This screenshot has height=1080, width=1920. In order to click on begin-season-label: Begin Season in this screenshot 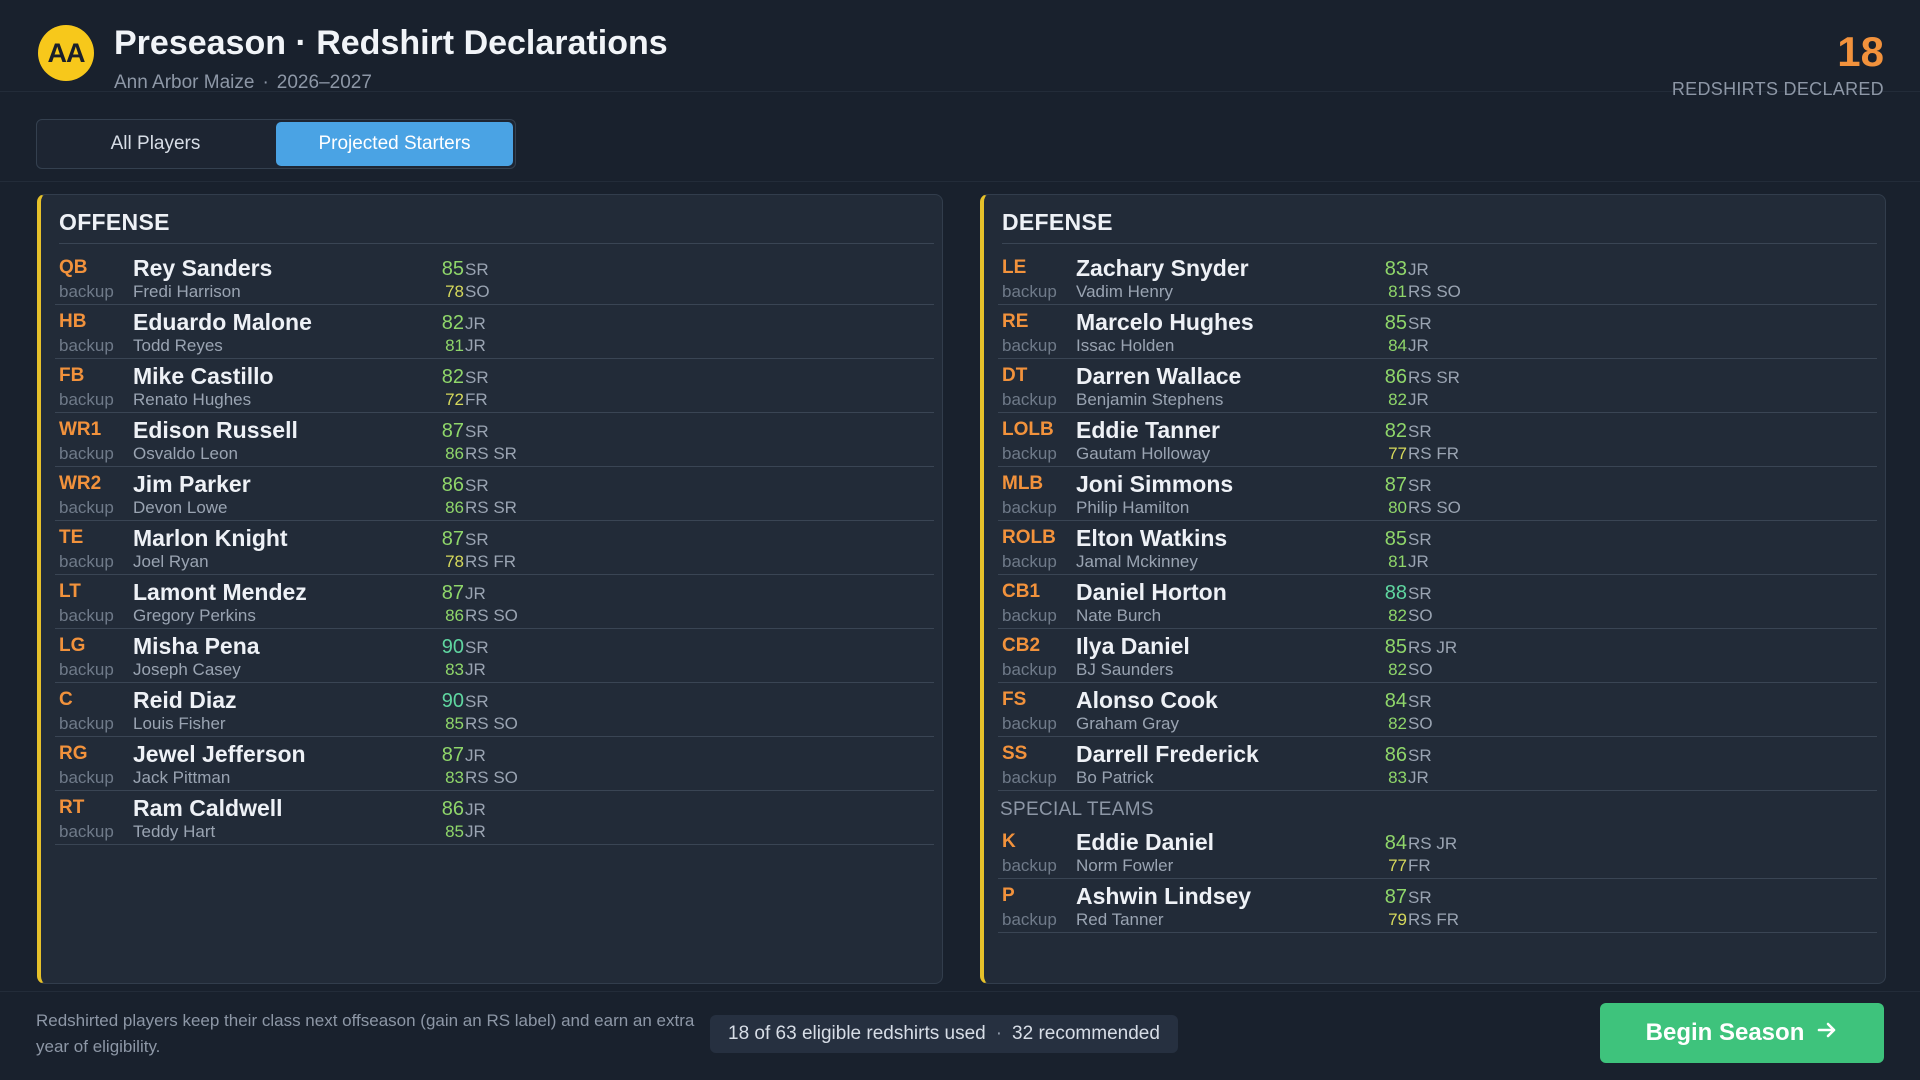, I will do `click(1725, 1032)`.